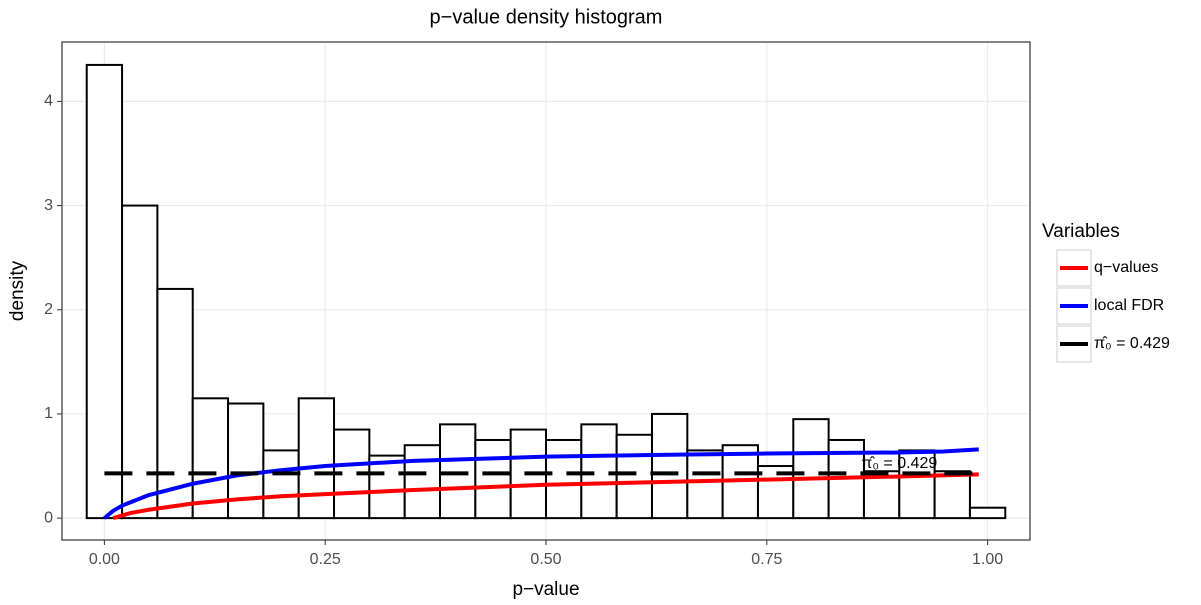  What do you see at coordinates (1081, 231) in the screenshot?
I see `legend-title: Variables` at bounding box center [1081, 231].